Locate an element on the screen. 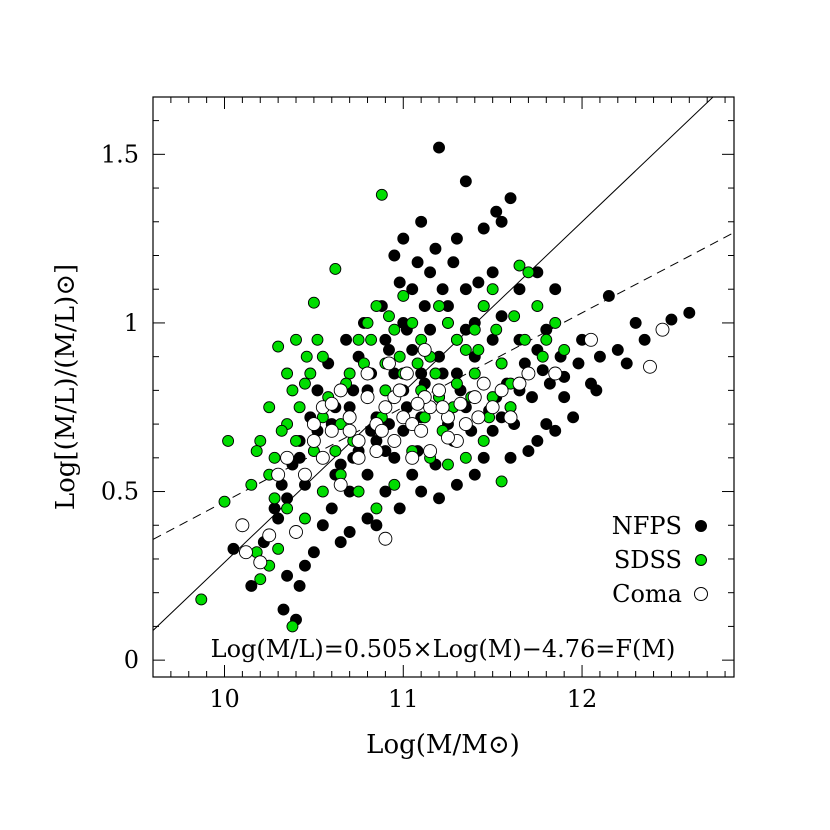 Image resolution: width=830 pixels, height=830 pixels. y-tick-label: 0 is located at coordinates (131, 660).